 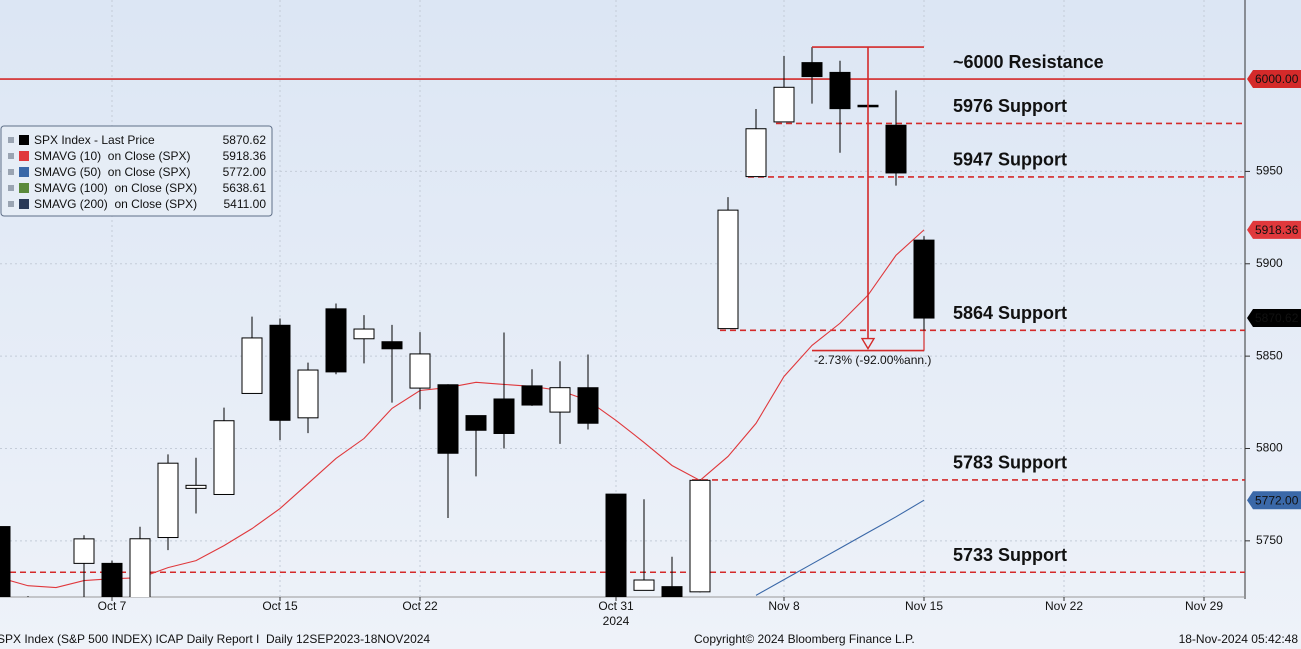 I want to click on axis-tag-label: 5918.36, so click(x=1277, y=230).